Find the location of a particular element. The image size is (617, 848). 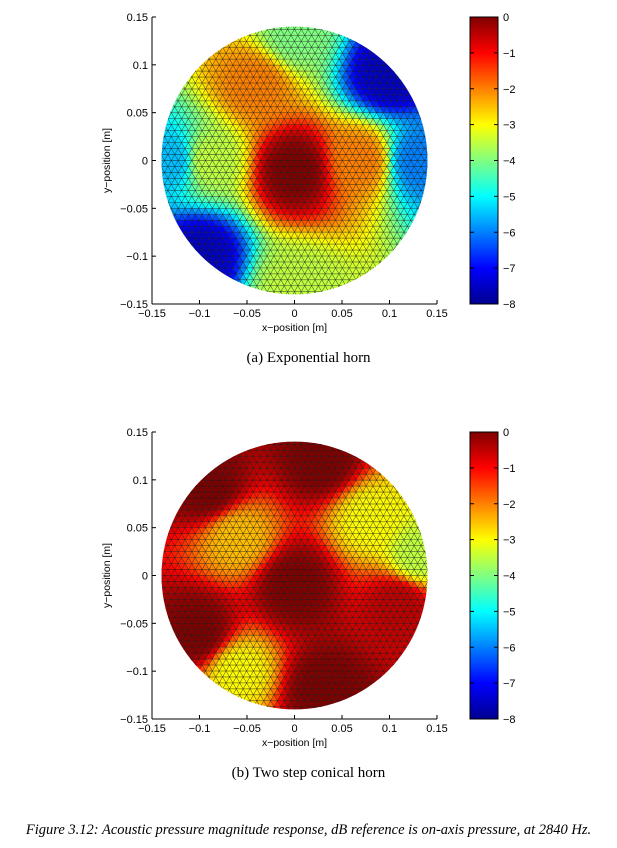

x-tick-label: −0.05 is located at coordinates (247, 314).